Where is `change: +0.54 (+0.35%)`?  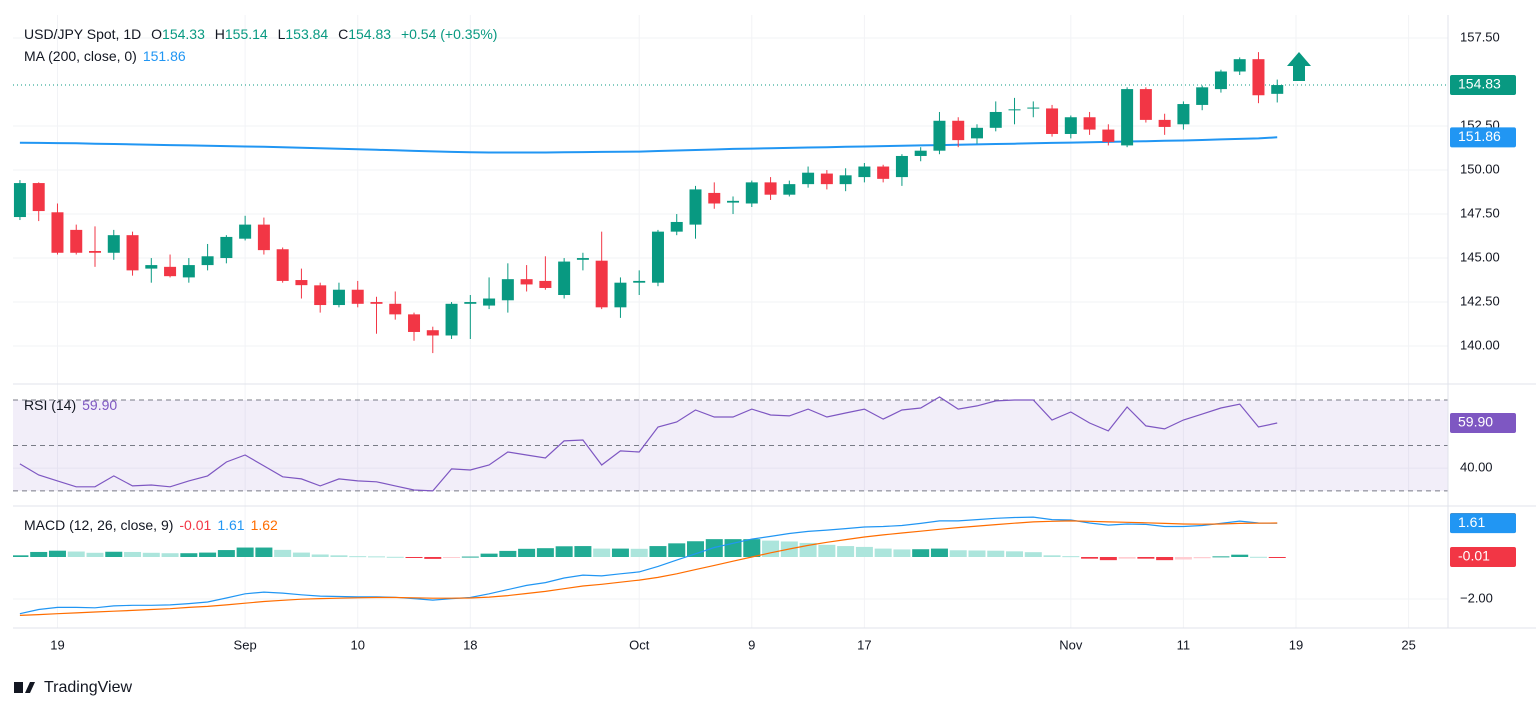 change: +0.54 (+0.35%) is located at coordinates (449, 34).